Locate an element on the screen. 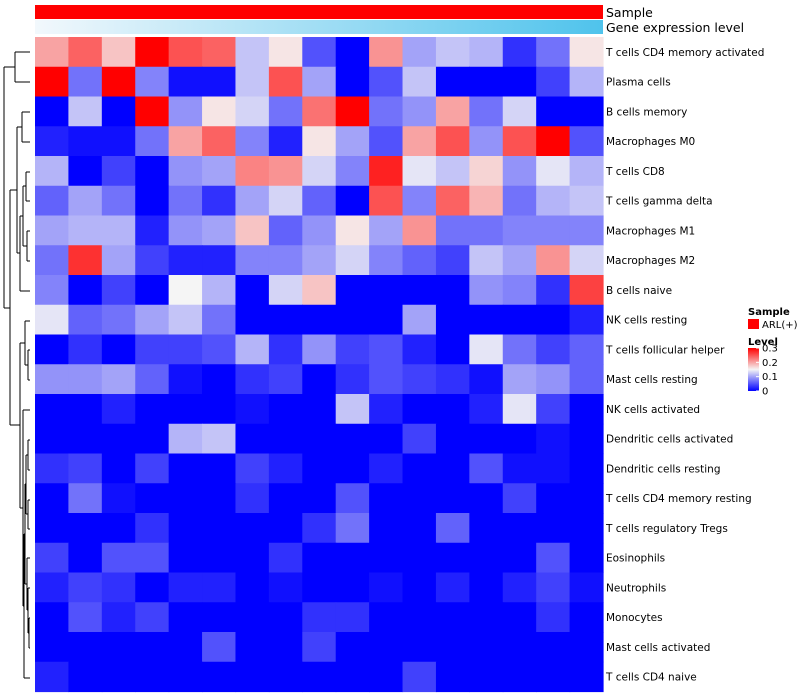 This screenshot has width=800, height=700. row-label: Dendritic cells resting is located at coordinates (663, 469).